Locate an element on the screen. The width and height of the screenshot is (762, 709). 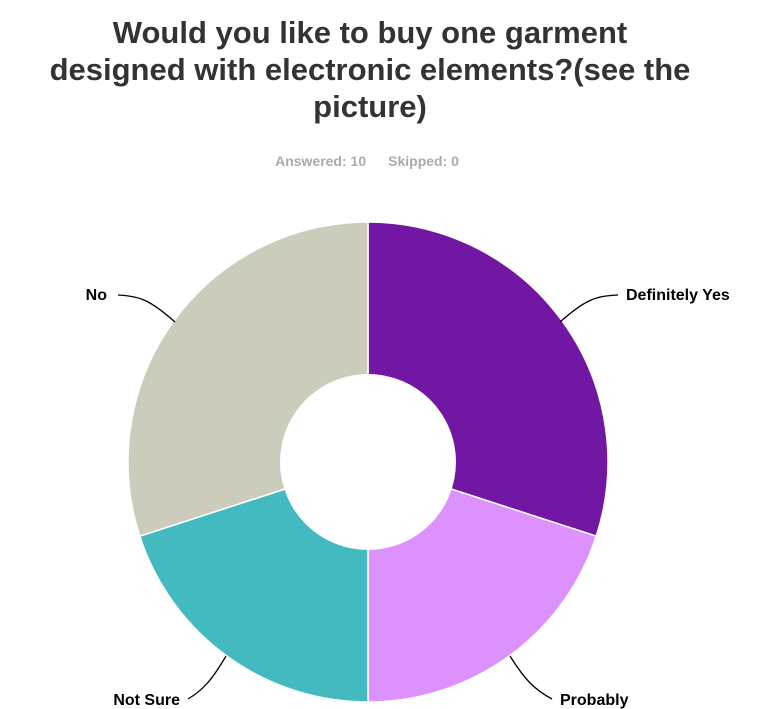
answered-count: Answered: 10 is located at coordinates (321, 161).